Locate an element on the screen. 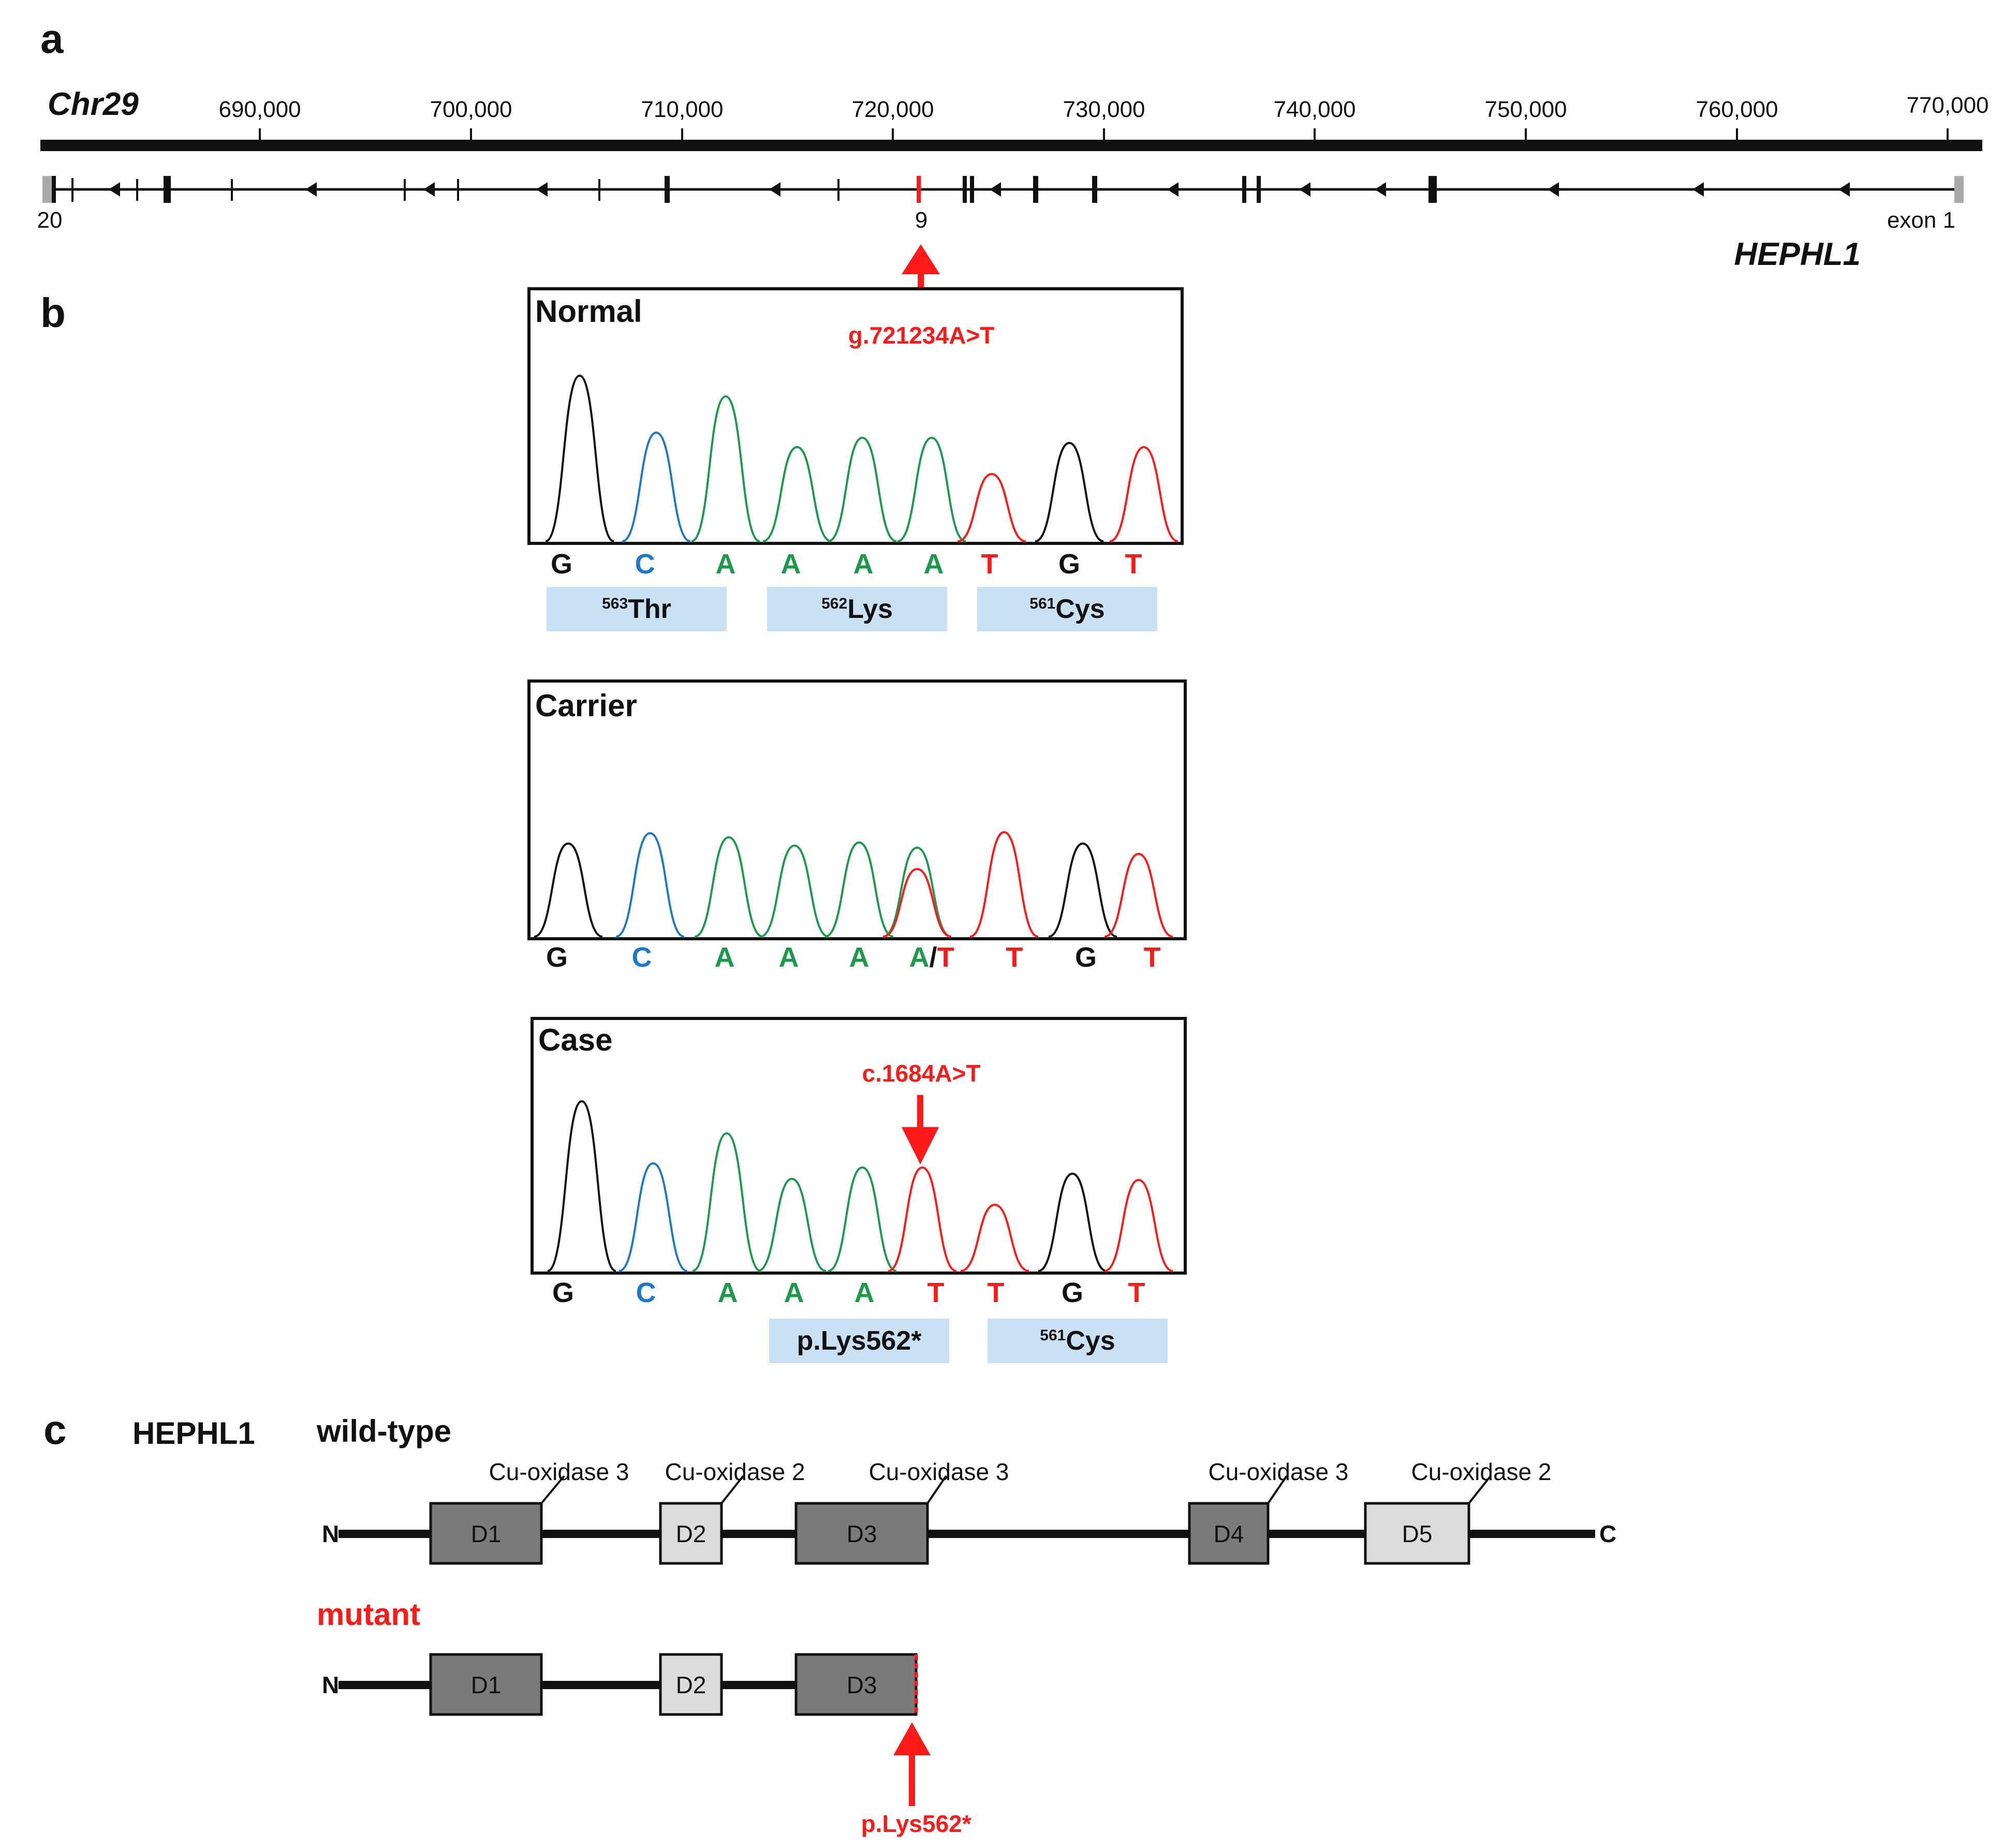  tick-label: 740,000 is located at coordinates (1314, 109).